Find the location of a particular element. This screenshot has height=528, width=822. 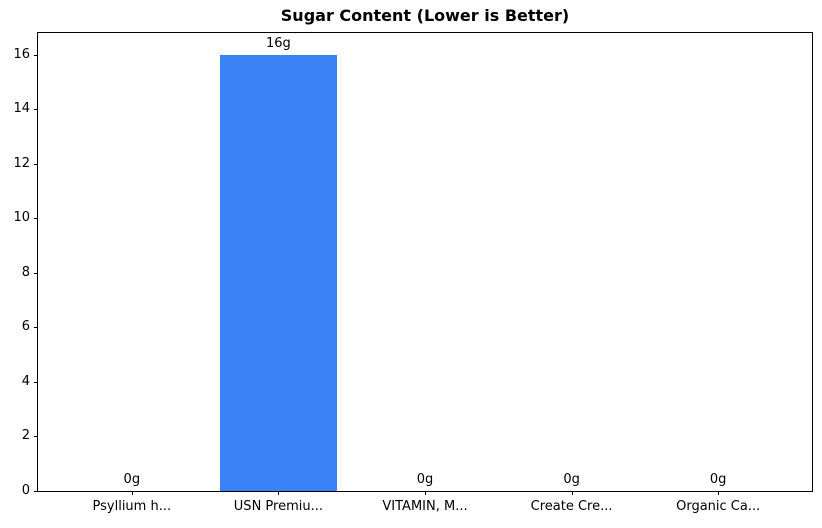

y-tick-label: 12 is located at coordinates (21, 163).